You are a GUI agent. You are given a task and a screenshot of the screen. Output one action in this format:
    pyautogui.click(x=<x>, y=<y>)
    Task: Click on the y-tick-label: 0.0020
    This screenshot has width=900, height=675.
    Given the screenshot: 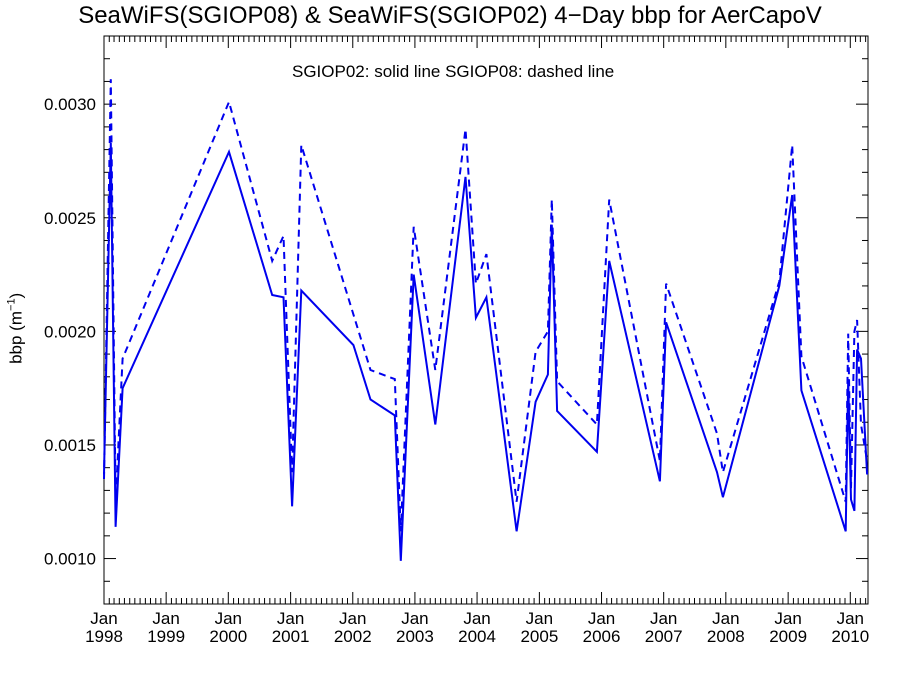 What is the action you would take?
    pyautogui.click(x=70, y=331)
    